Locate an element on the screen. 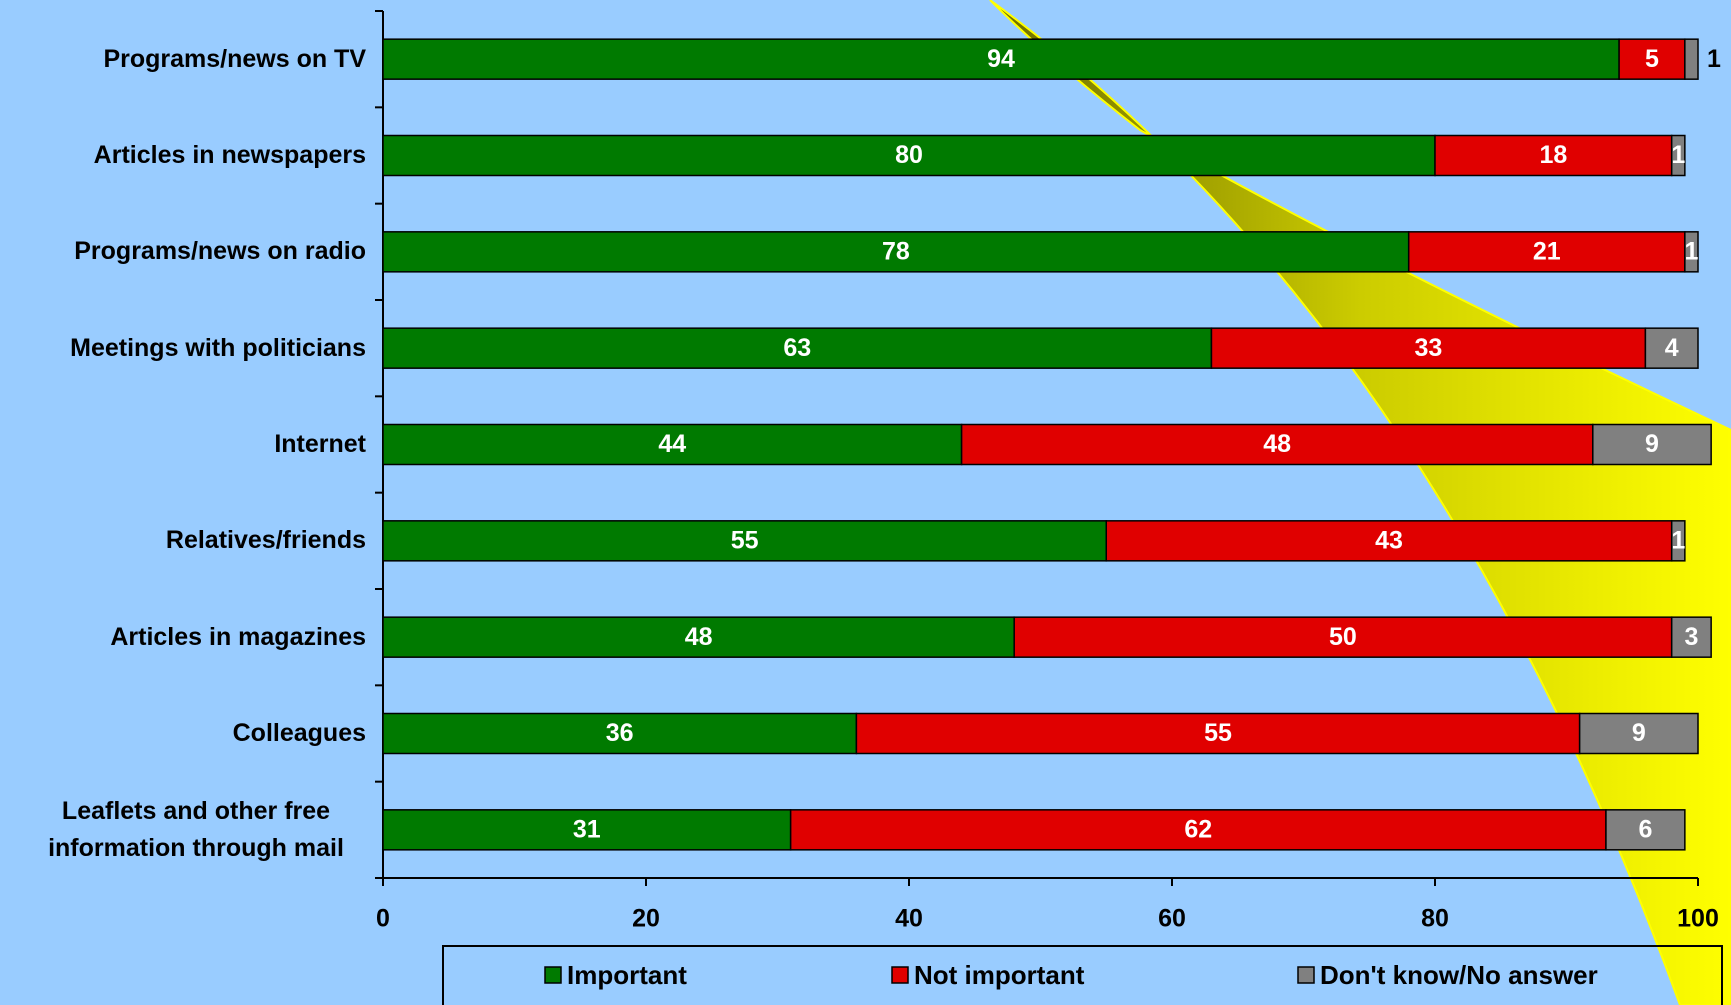 The image size is (1731, 1005). data-label: 50 is located at coordinates (1343, 637).